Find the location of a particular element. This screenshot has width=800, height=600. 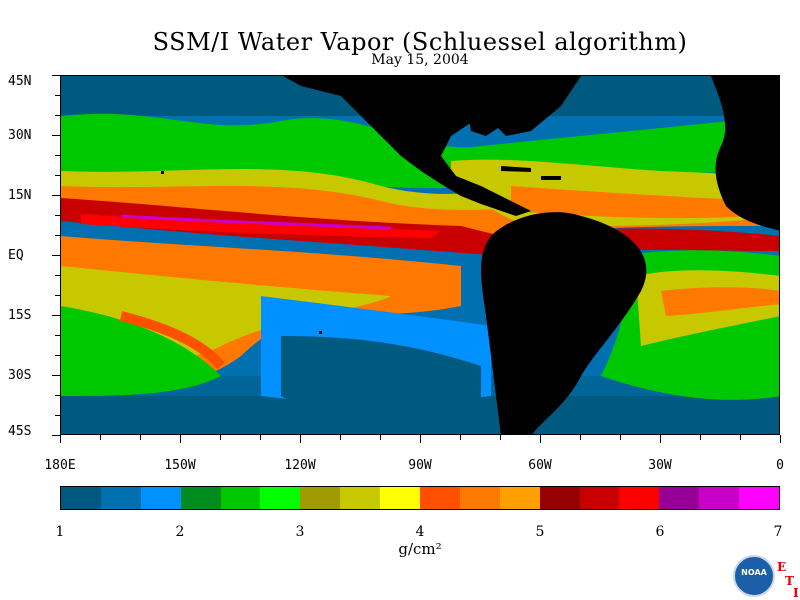

lat-label-45n: 45N is located at coordinates (20, 81).